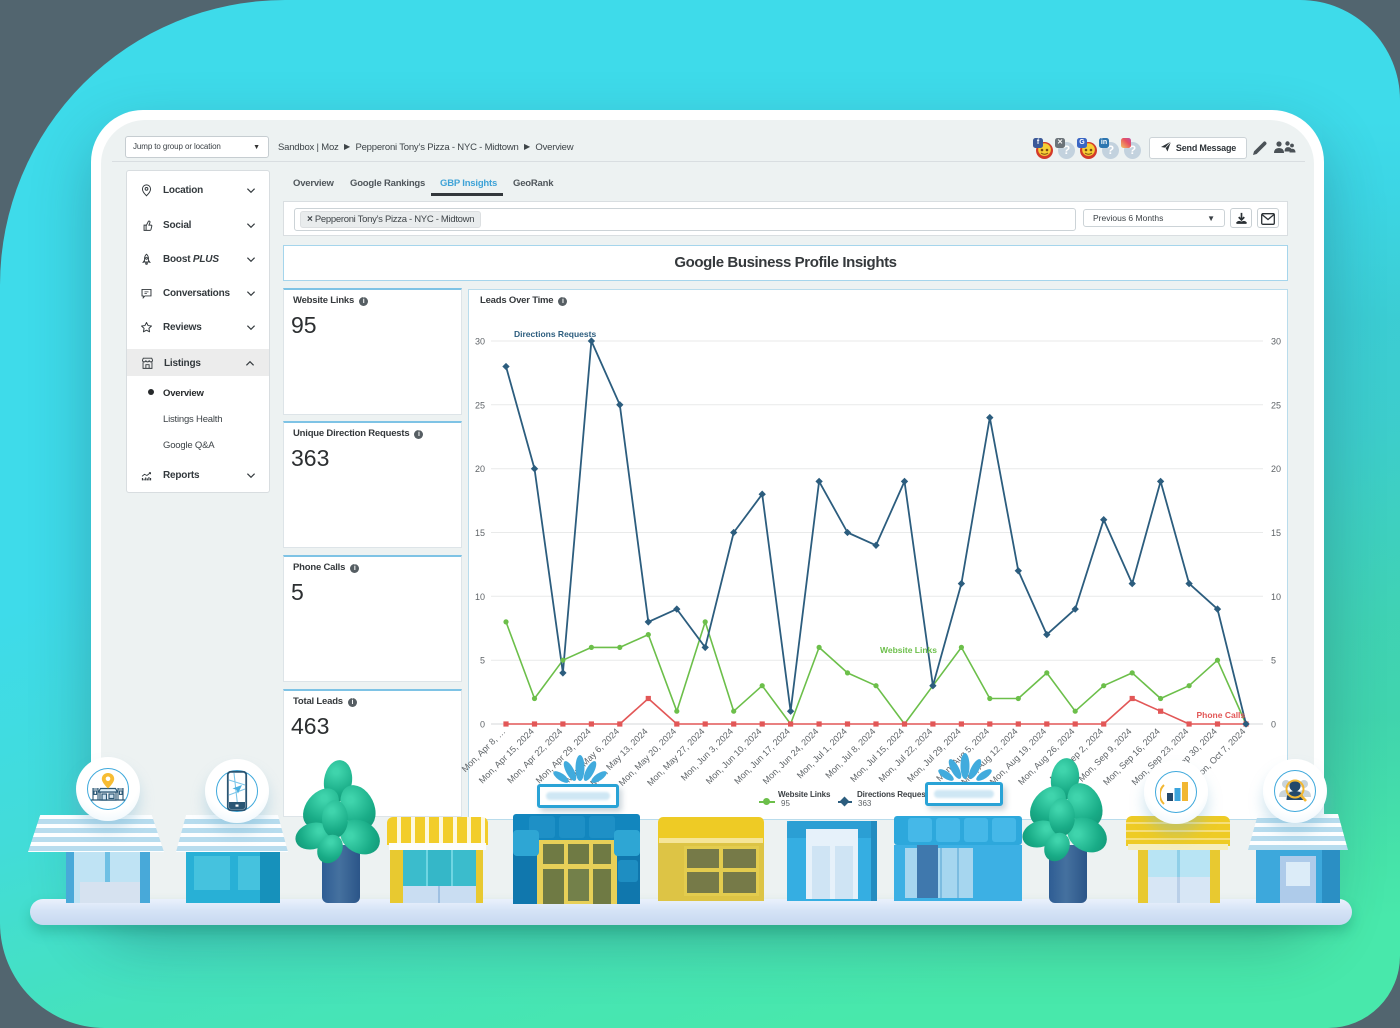  Describe the element at coordinates (707, 754) in the screenshot. I see `svg-text: Mon, Jun 3, 2024` at that location.